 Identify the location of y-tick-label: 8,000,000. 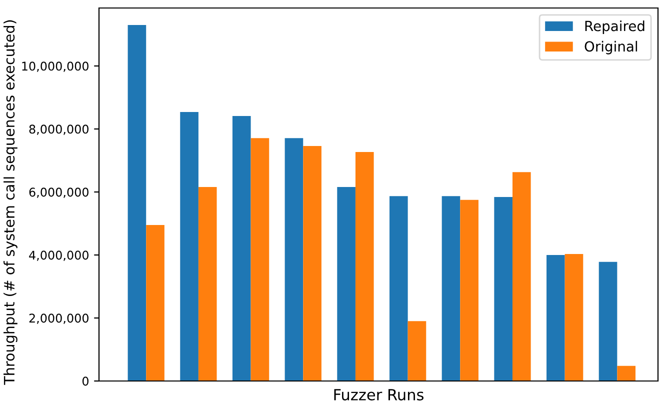
(58, 129).